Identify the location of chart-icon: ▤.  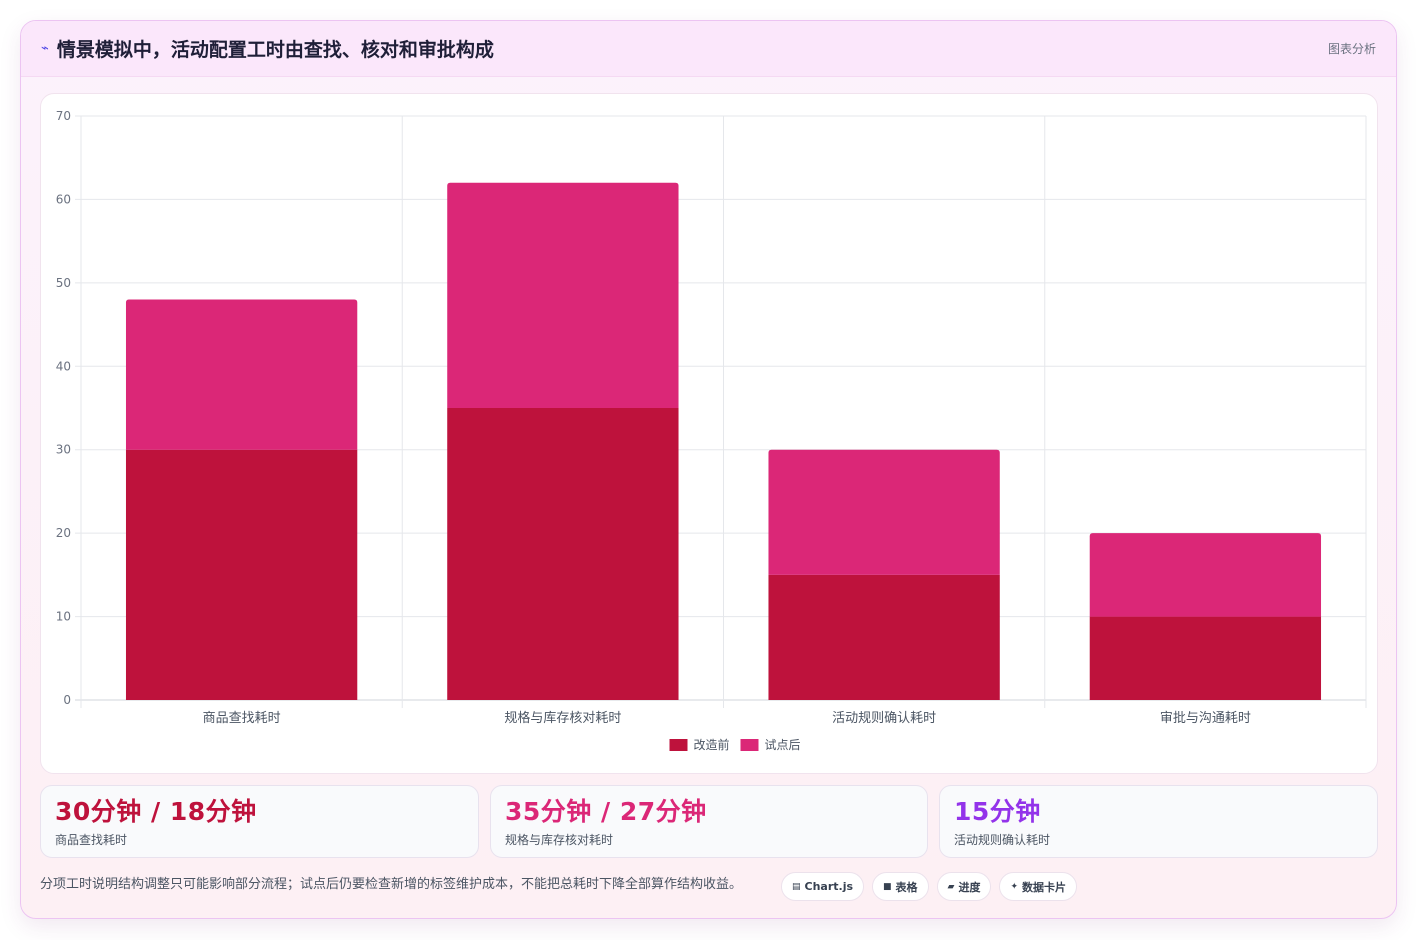
(796, 886).